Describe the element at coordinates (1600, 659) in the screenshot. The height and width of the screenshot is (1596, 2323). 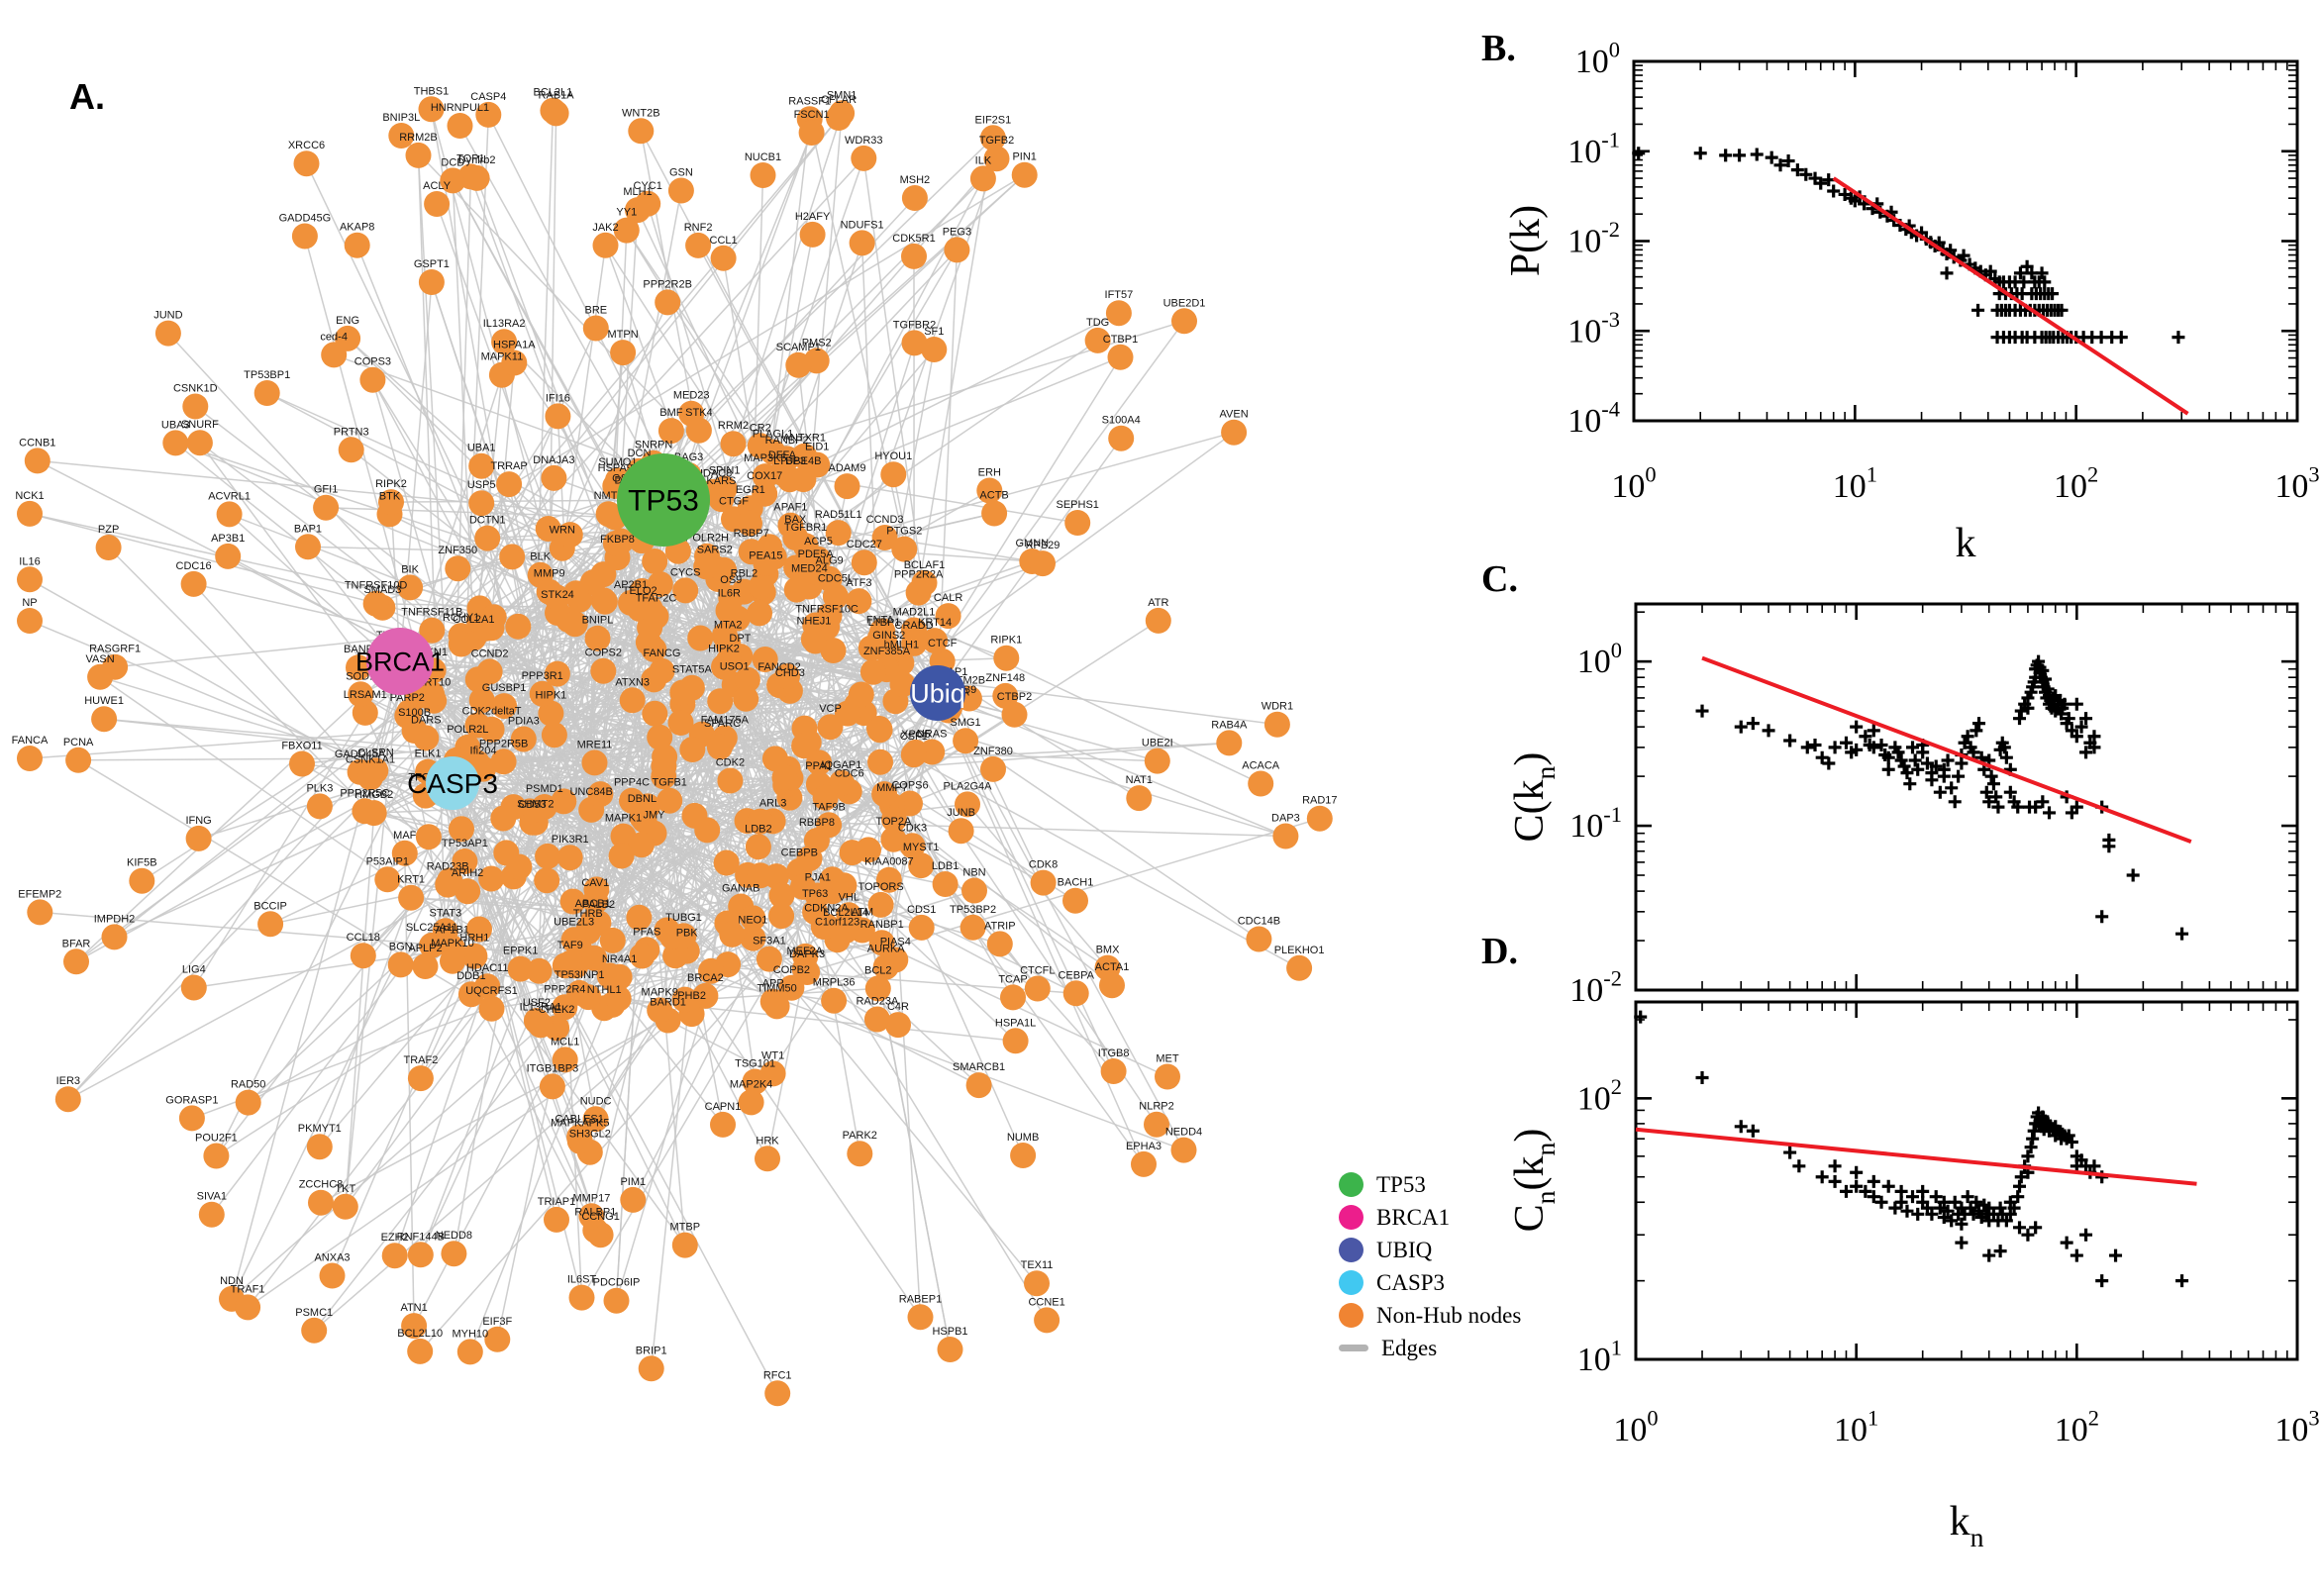
I see `y-tick-label: 10⁰` at that location.